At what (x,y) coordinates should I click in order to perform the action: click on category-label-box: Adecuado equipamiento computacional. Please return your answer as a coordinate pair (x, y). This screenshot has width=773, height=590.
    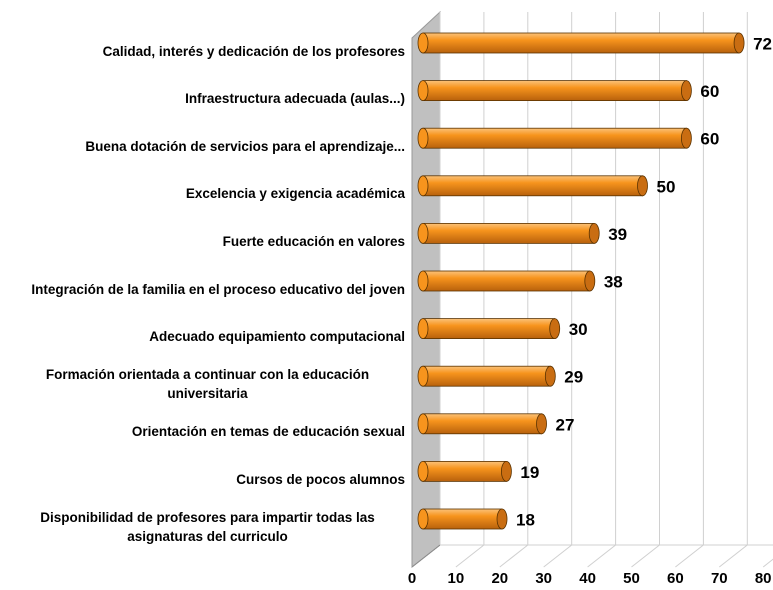
    Looking at the image, I should click on (207, 337).